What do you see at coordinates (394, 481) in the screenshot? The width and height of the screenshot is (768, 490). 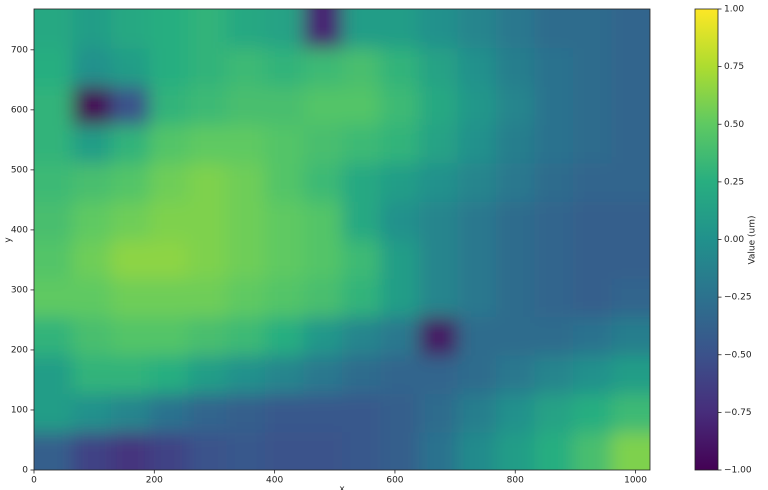 I see `x-tick-label: 600` at bounding box center [394, 481].